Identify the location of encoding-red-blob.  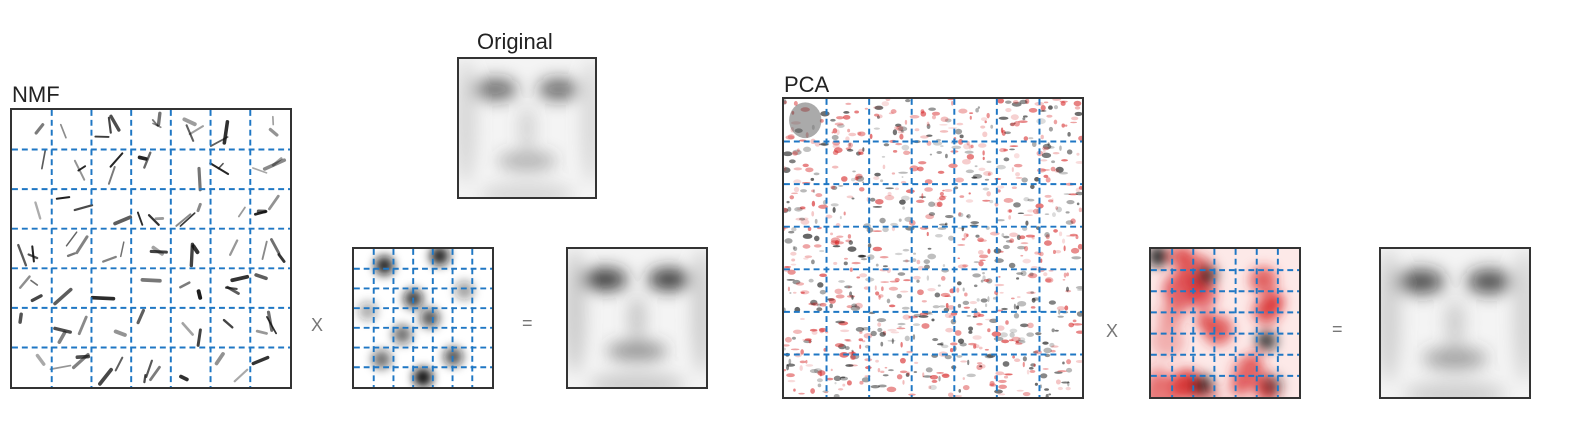
(1182, 258).